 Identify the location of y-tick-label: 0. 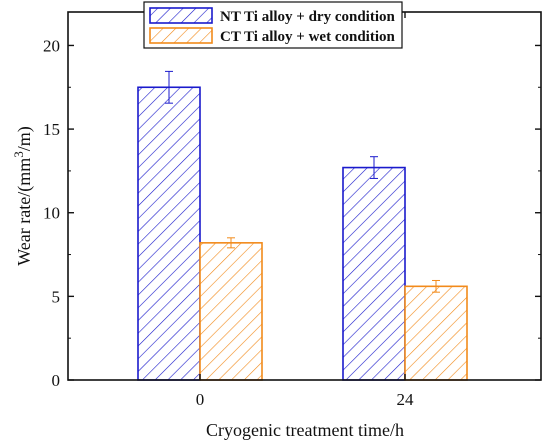
(56, 380).